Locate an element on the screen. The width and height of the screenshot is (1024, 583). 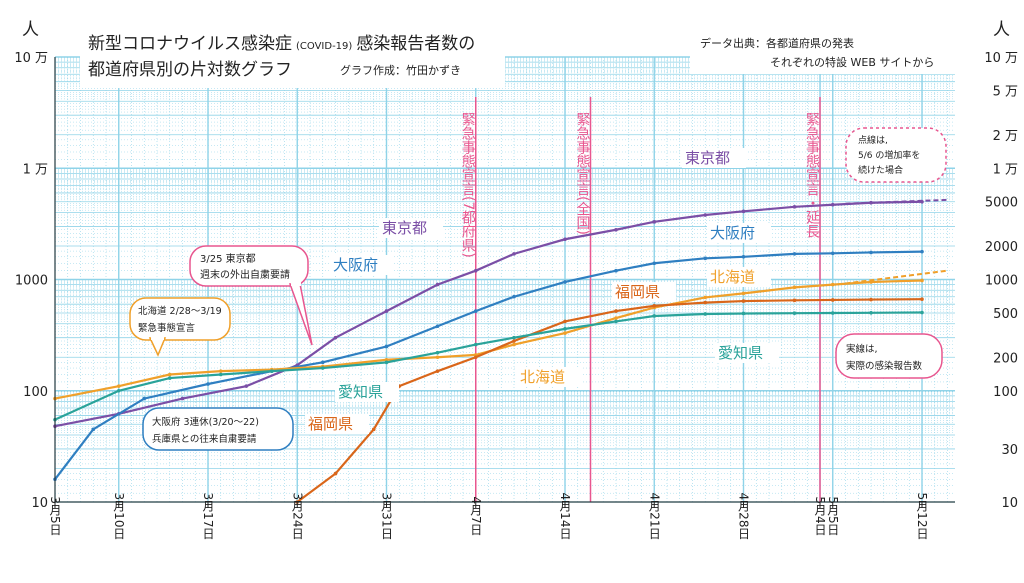
y-tick-right: 2 万 is located at coordinates (1005, 136).